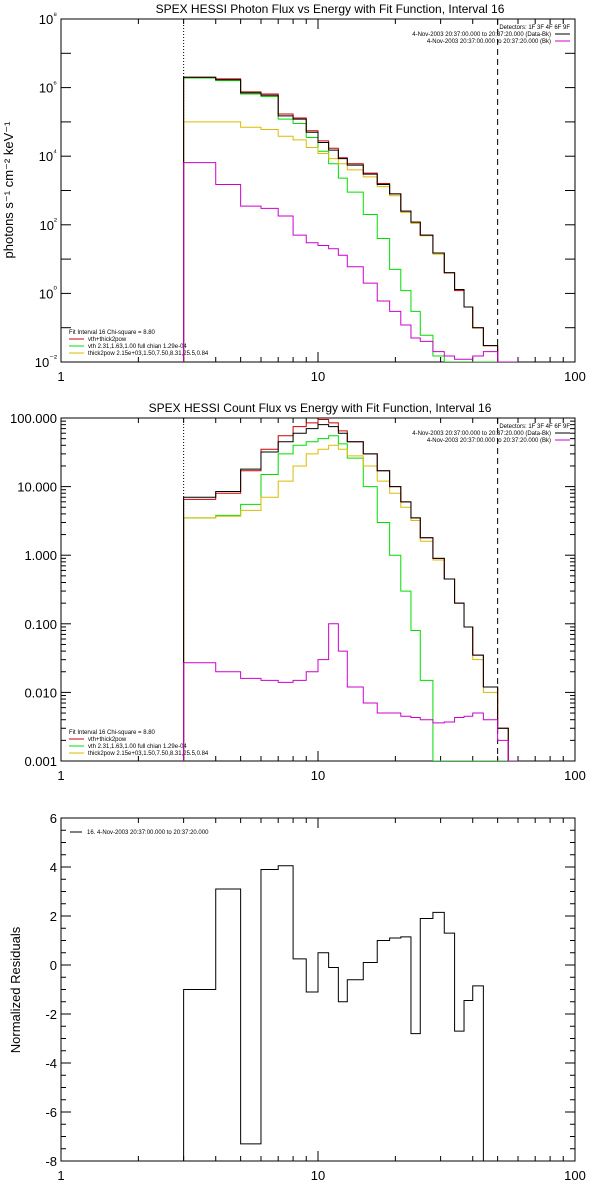 This screenshot has width=600, height=1200. Describe the element at coordinates (40, 692) in the screenshot. I see `count-flux-y-tick-label: 0.010` at that location.